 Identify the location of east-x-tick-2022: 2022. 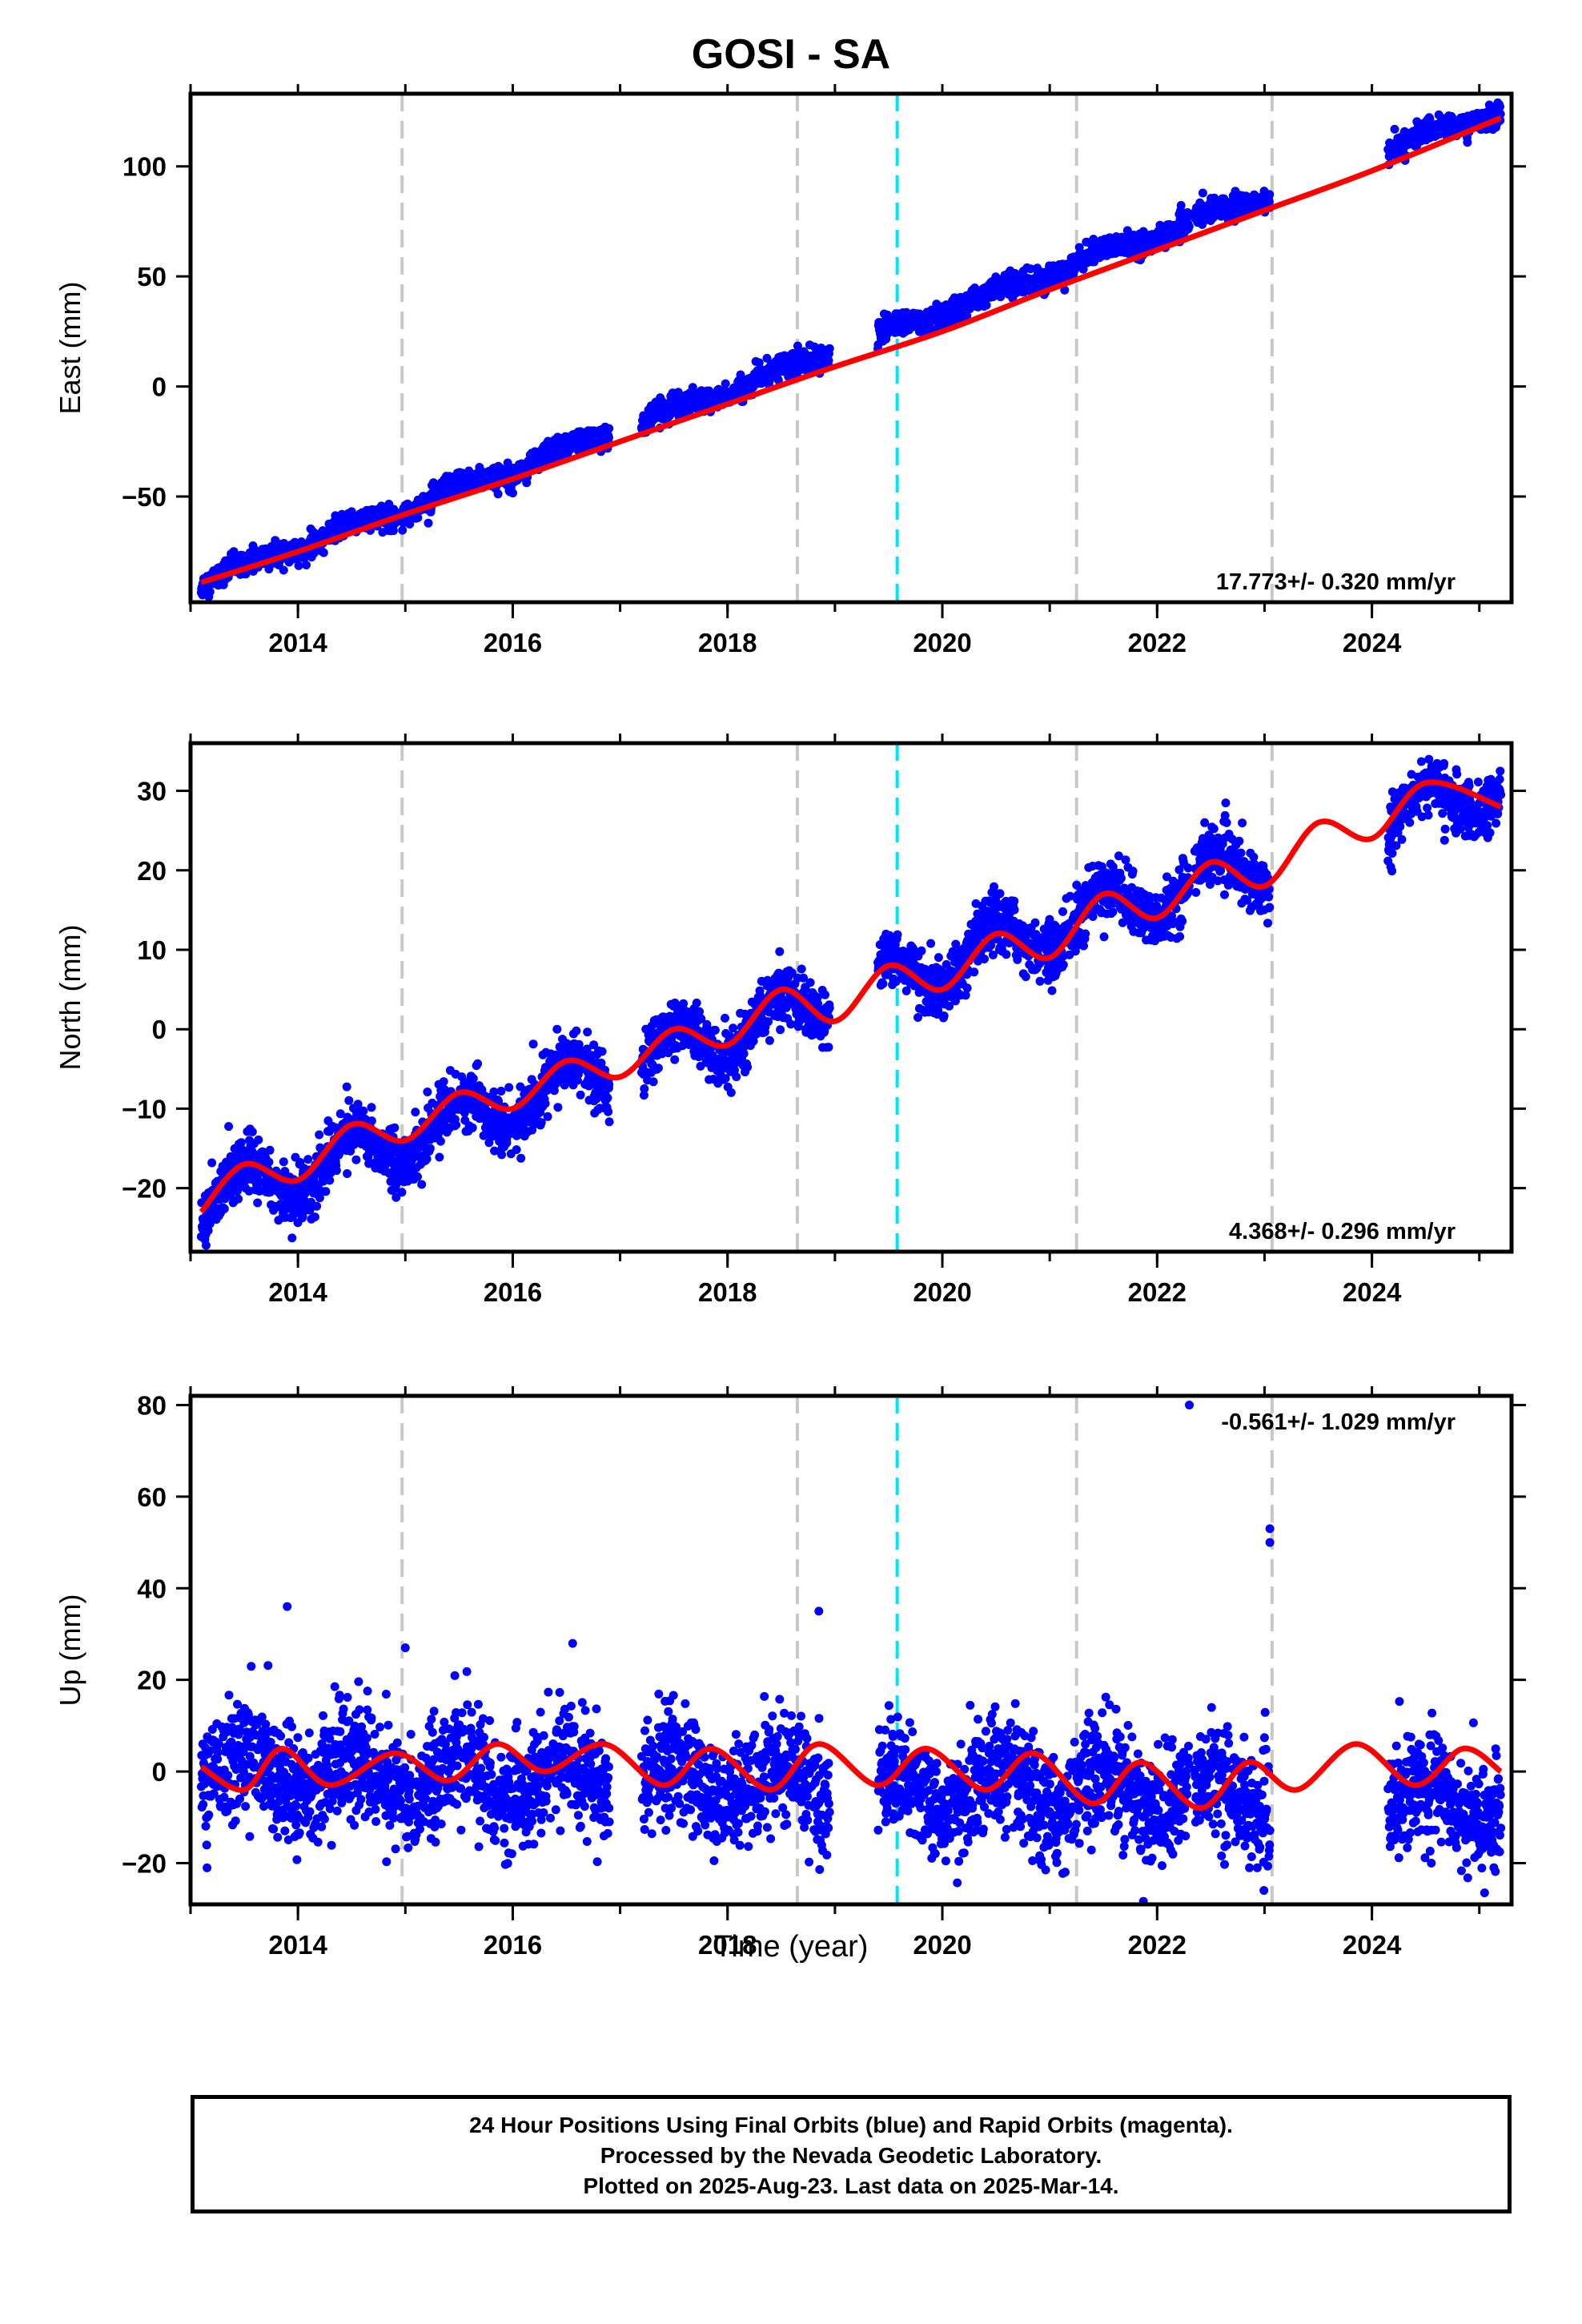
(1157, 642).